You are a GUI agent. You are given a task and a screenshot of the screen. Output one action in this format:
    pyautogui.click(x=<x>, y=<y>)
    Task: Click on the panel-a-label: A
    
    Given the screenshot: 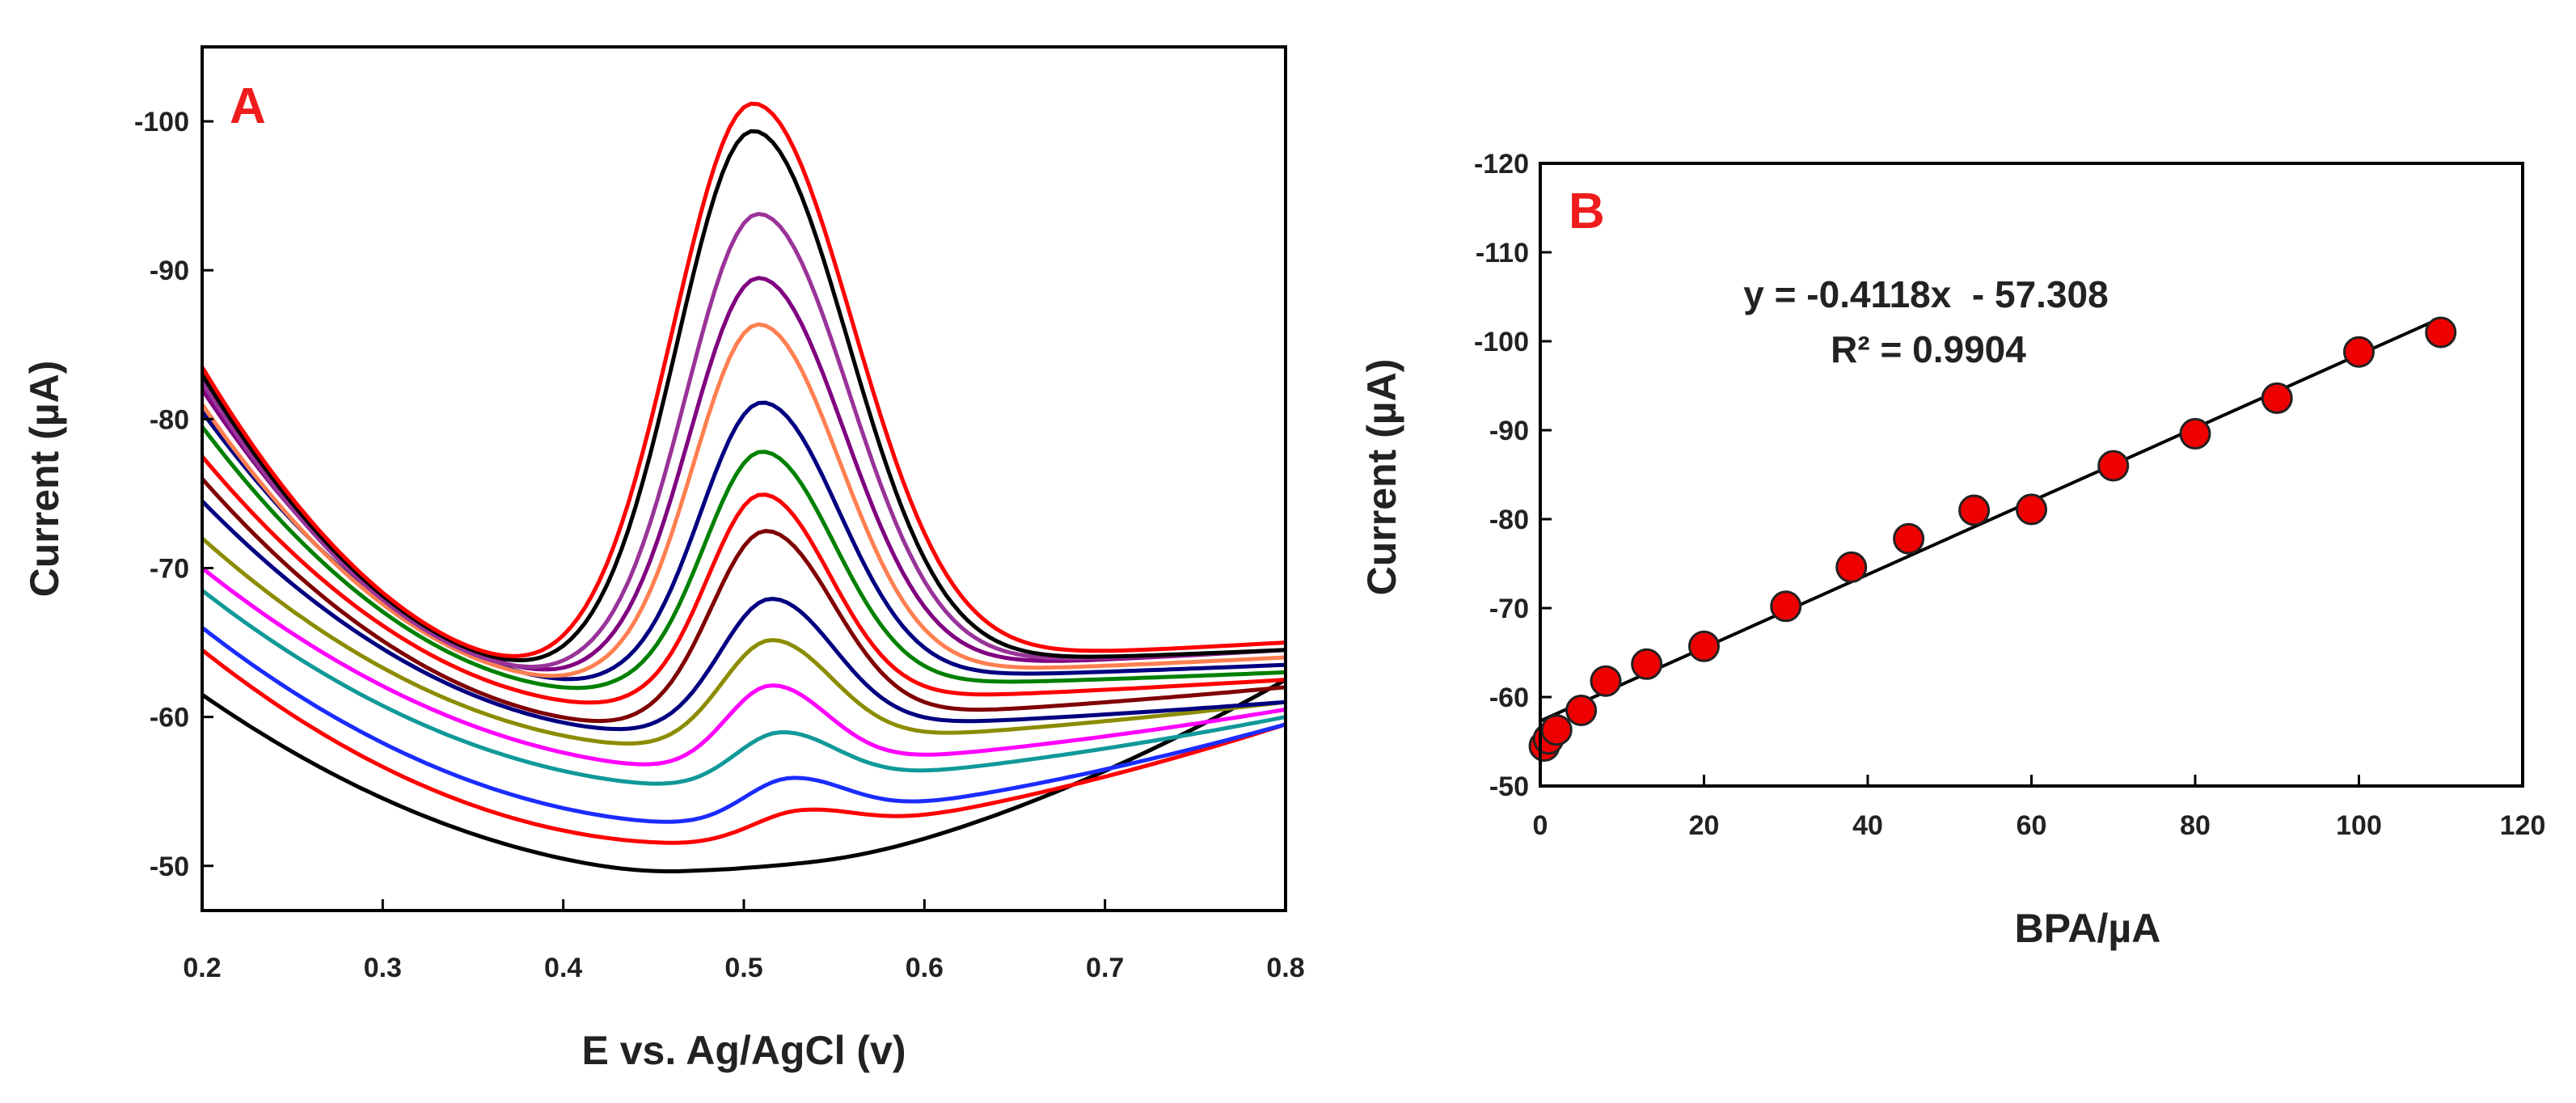 What is the action you would take?
    pyautogui.click(x=248, y=106)
    